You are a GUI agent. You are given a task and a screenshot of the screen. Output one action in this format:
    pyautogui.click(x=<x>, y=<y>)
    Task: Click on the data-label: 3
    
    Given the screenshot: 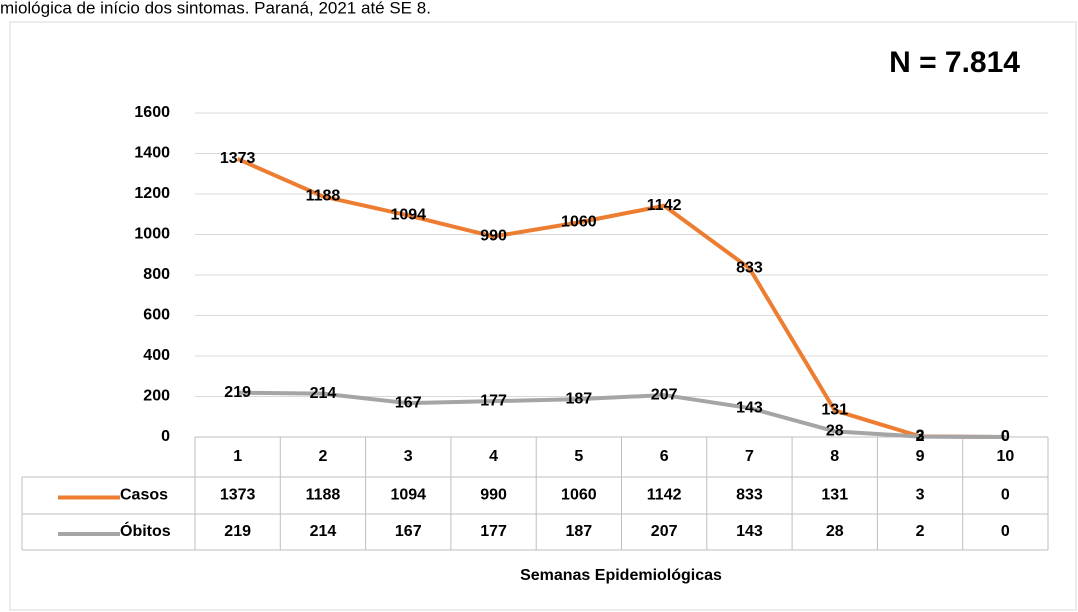 What is the action you would take?
    pyautogui.click(x=920, y=436)
    